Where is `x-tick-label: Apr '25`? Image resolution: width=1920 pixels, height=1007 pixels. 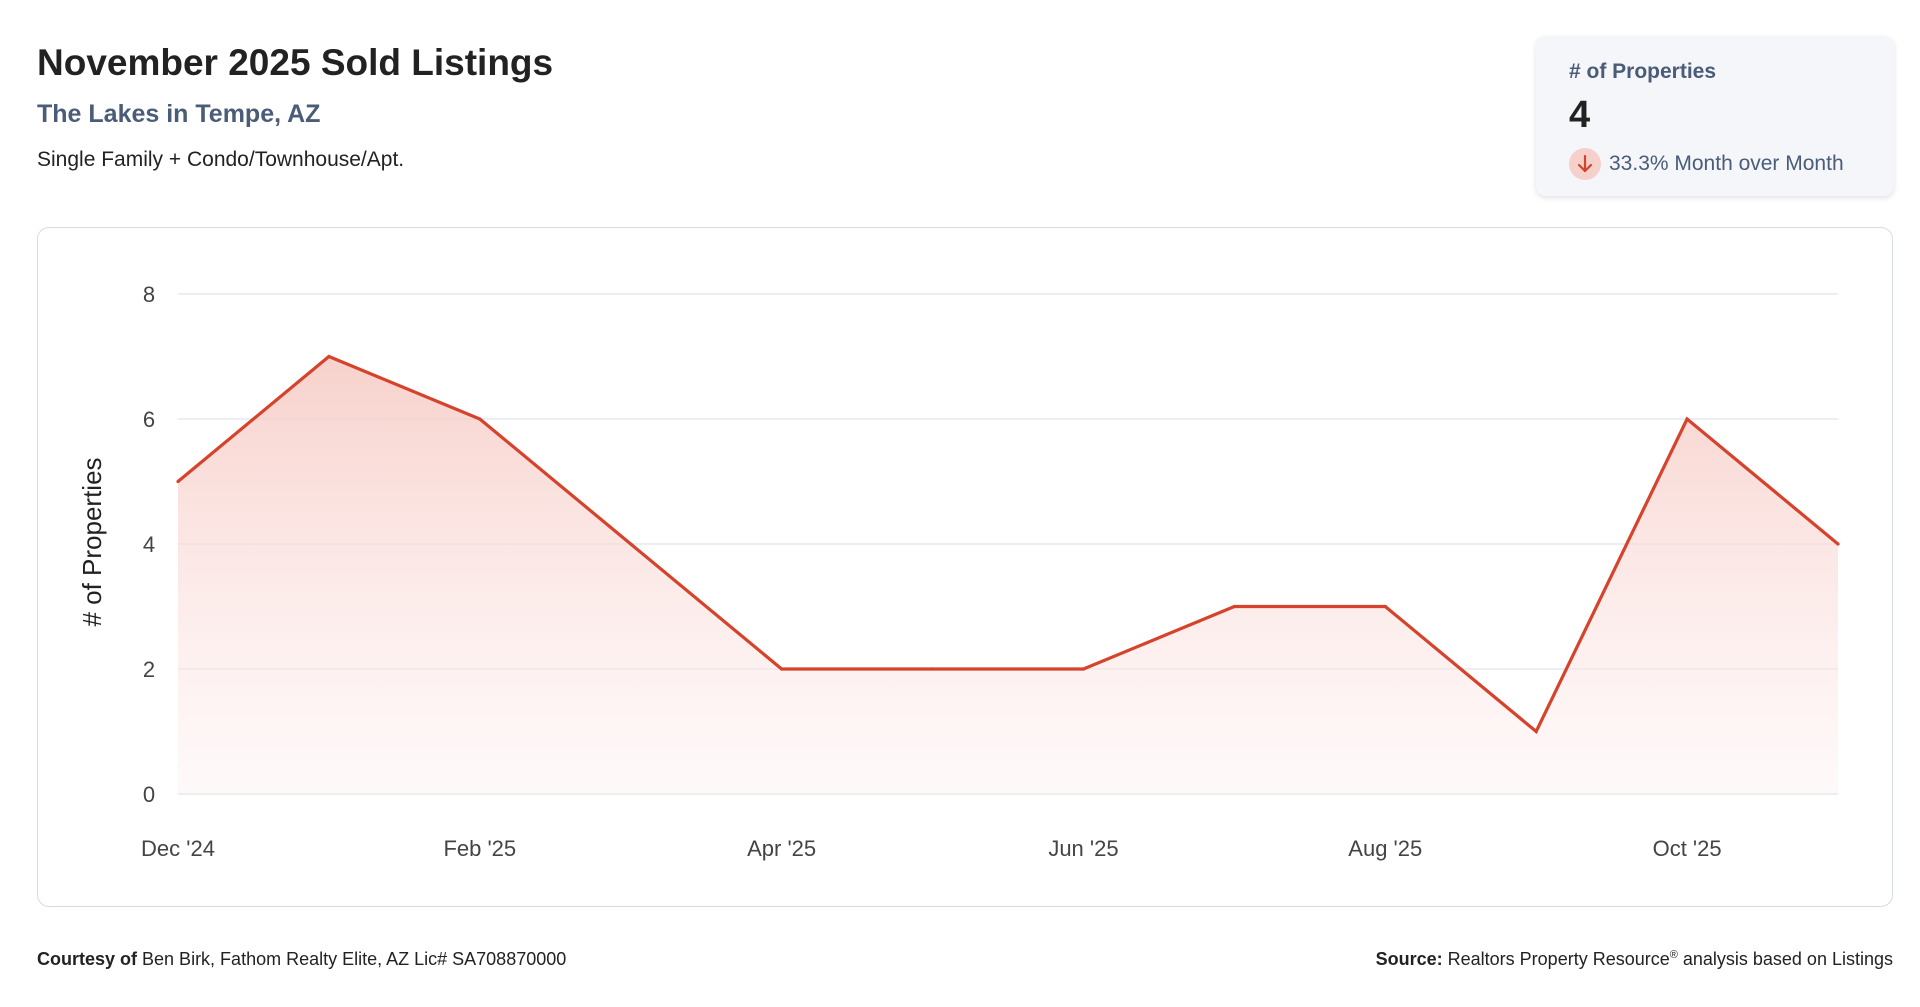
x-tick-label: Apr '25 is located at coordinates (781, 848).